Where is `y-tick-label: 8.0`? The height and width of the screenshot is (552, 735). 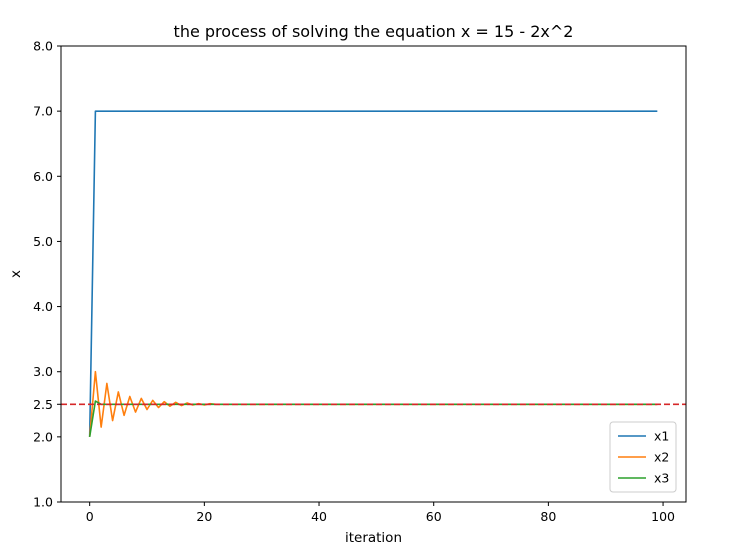 y-tick-label: 8.0 is located at coordinates (43, 46).